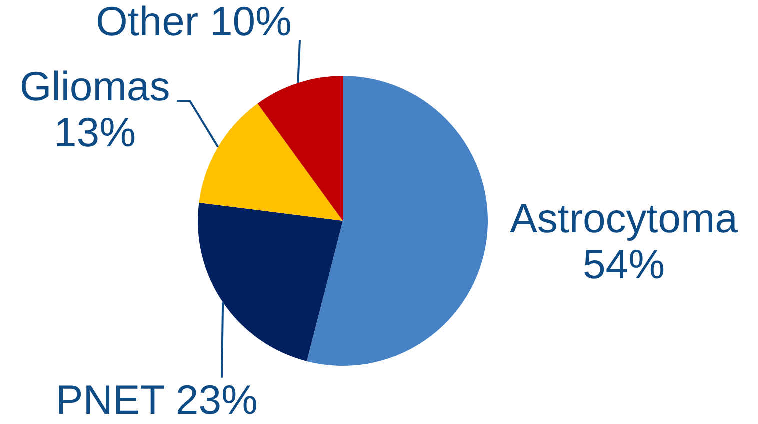 Image resolution: width=758 pixels, height=424 pixels. I want to click on data-label: 13%, so click(95, 132).